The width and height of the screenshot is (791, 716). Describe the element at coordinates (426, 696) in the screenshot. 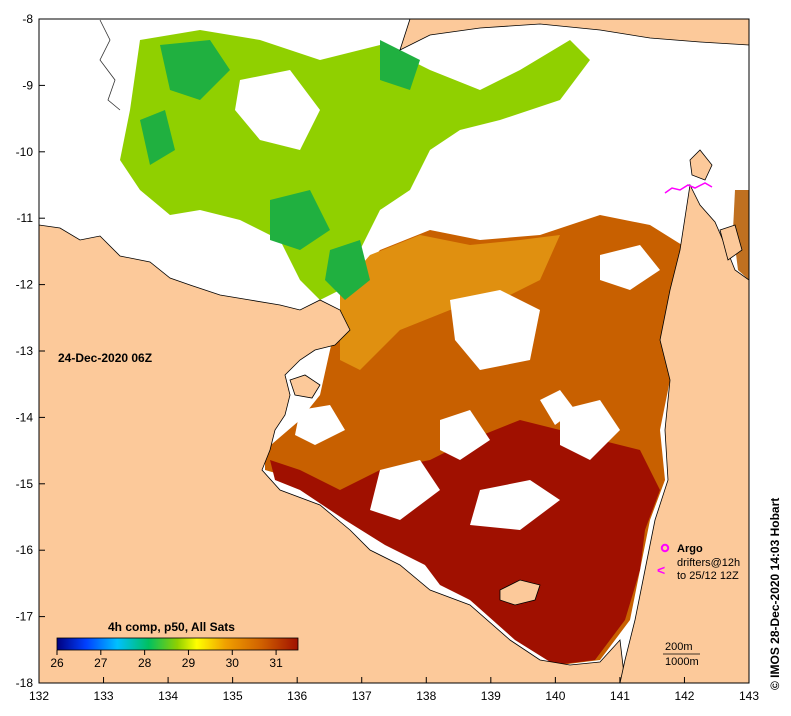

I see `lon-tick-label: 138` at that location.